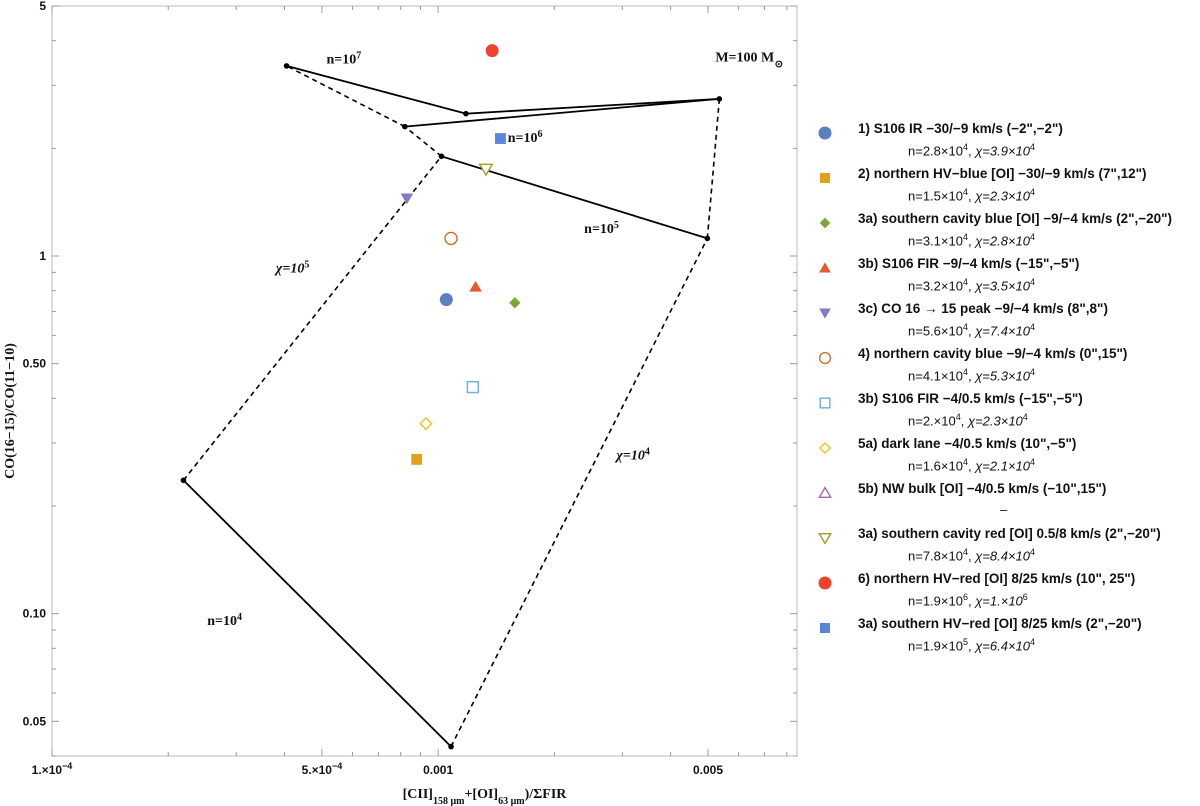 The height and width of the screenshot is (806, 1200). I want to click on grid-annotation: χ=105, so click(292, 268).